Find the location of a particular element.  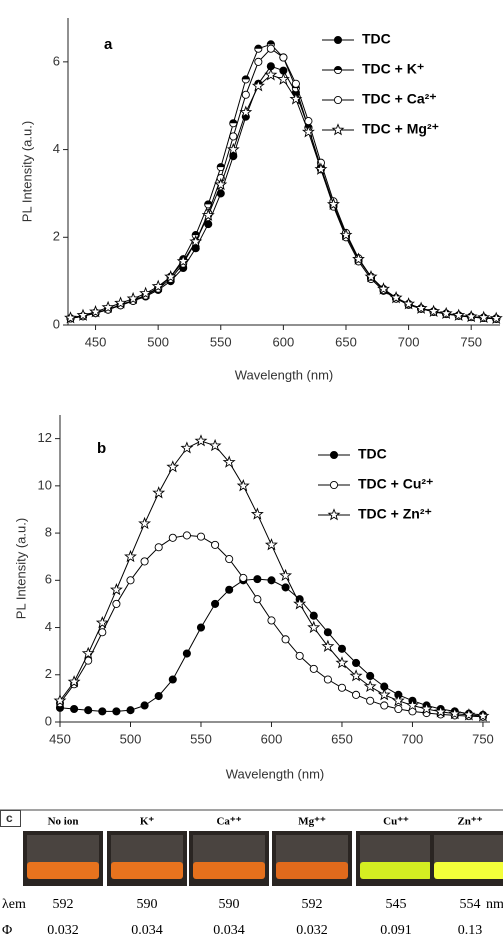

cell: 590 is located at coordinates (229, 904).